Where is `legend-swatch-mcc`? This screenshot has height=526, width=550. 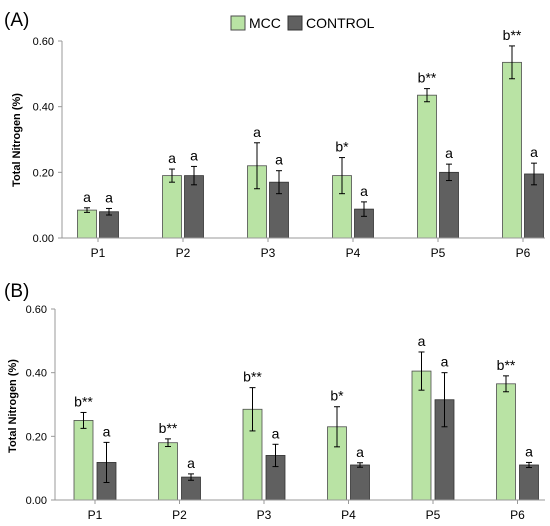
legend-swatch-mcc is located at coordinates (238, 23).